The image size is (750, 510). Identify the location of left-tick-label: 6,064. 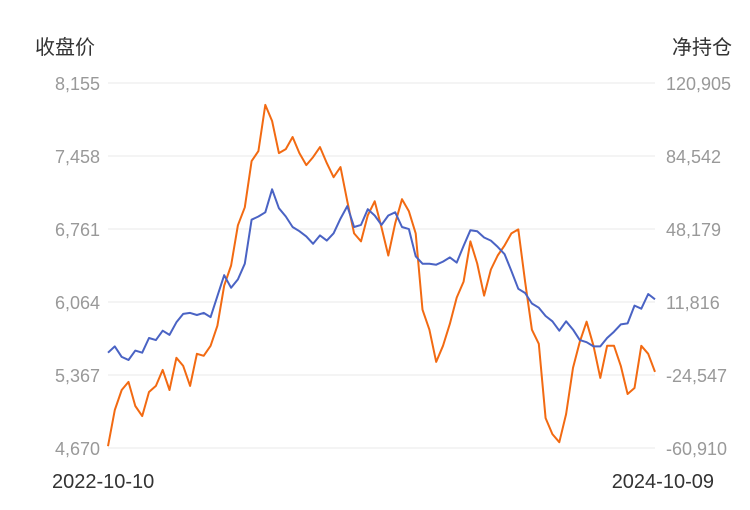
(77, 303).